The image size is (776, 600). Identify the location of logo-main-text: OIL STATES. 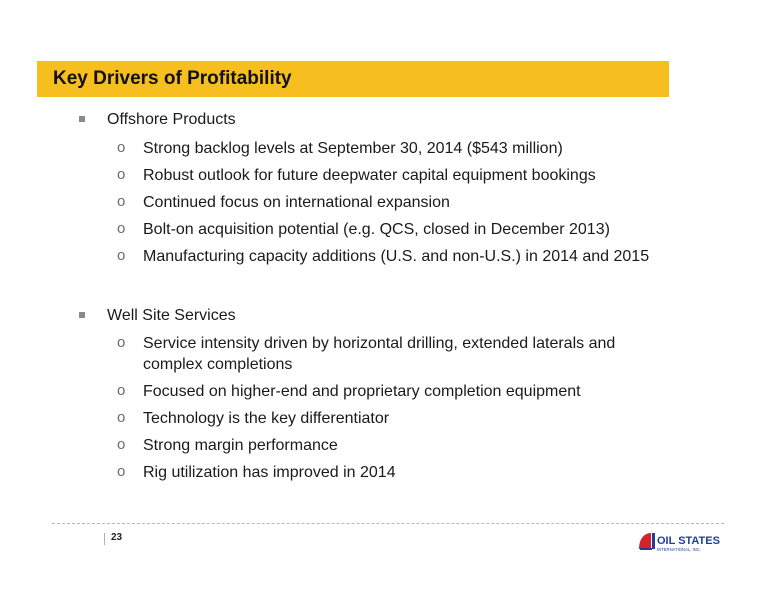
(688, 541).